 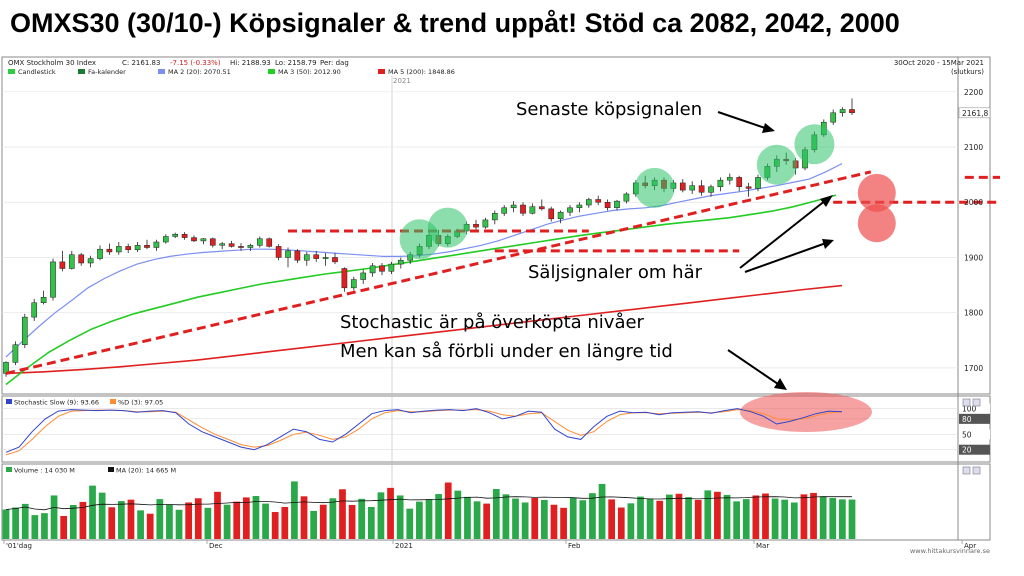 I want to click on volume-ma-legend: MA (20): 14 665 M, so click(x=146, y=471).